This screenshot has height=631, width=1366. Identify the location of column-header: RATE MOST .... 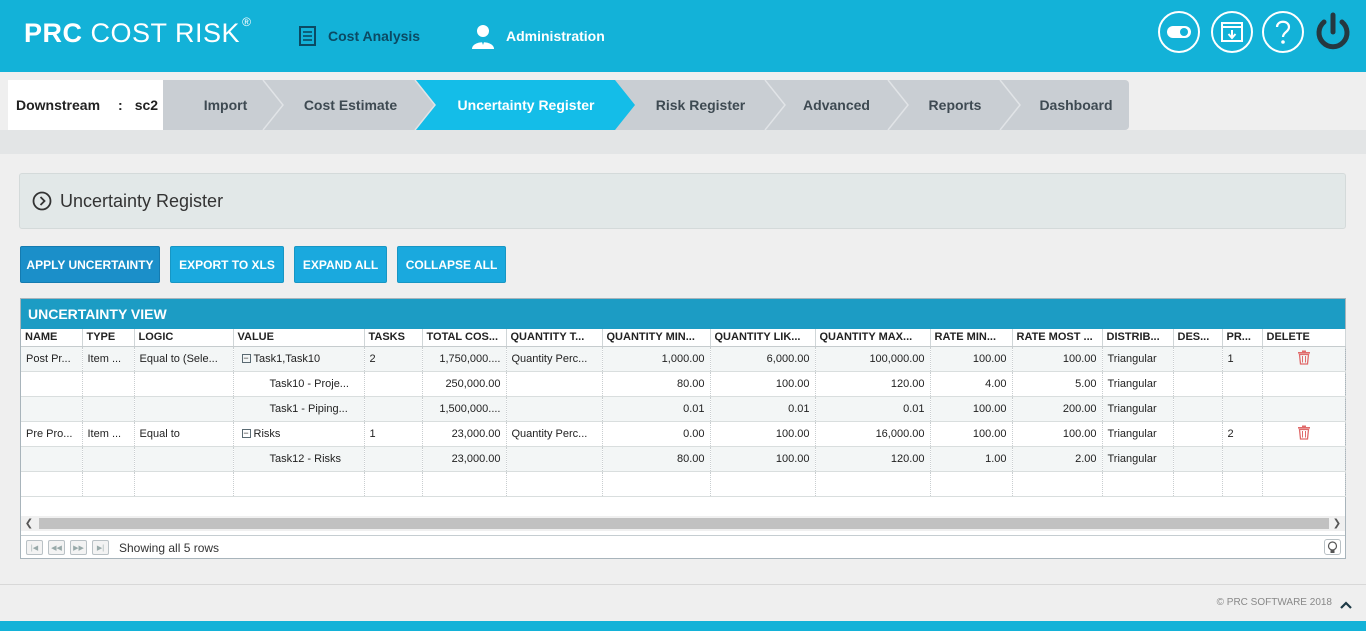
(1057, 338).